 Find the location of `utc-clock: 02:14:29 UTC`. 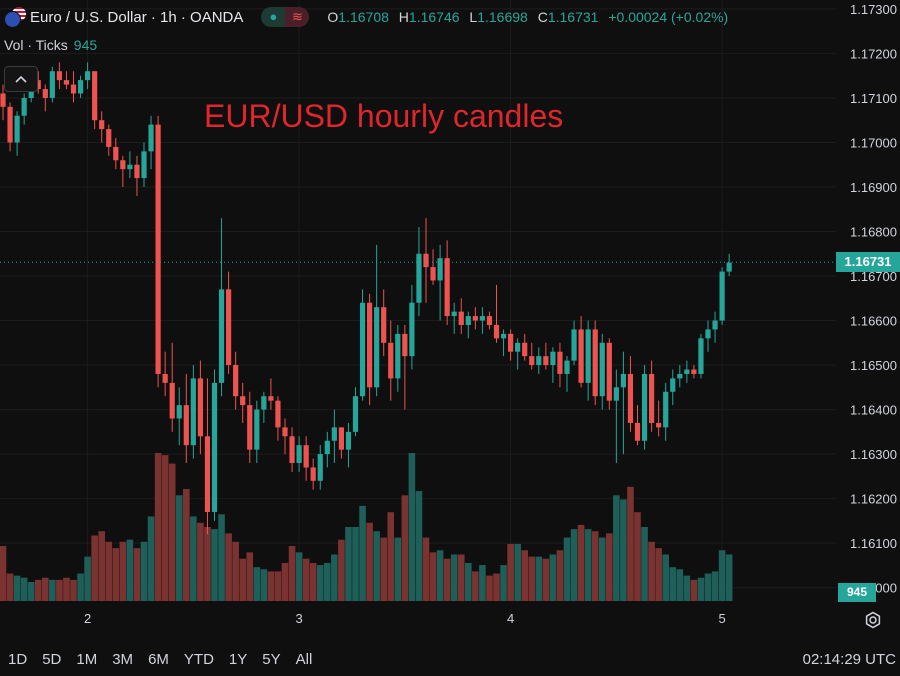

utc-clock: 02:14:29 UTC is located at coordinates (849, 659).